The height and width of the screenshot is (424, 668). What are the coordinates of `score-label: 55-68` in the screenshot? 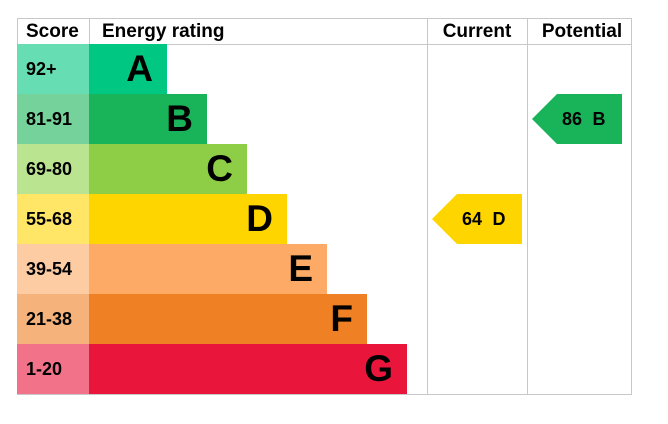 It's located at (49, 219).